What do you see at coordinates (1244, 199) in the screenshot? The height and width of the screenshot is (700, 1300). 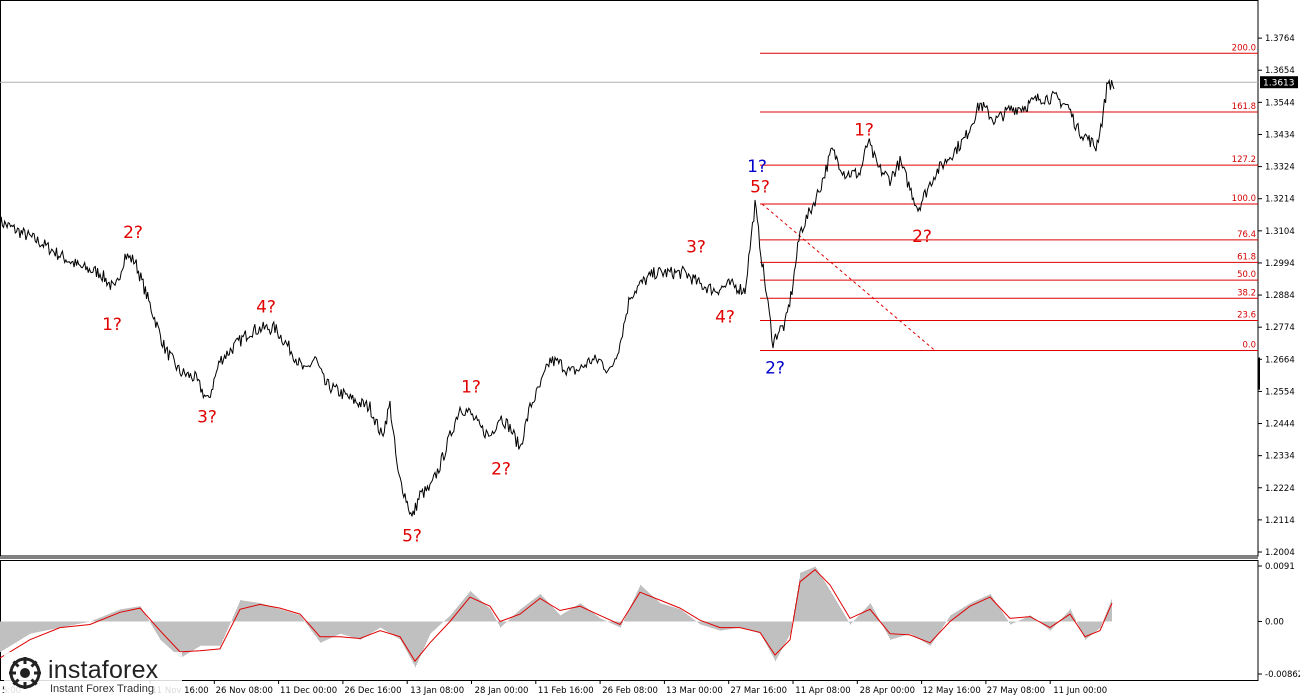 I see `fib-level-label: 100.0` at bounding box center [1244, 199].